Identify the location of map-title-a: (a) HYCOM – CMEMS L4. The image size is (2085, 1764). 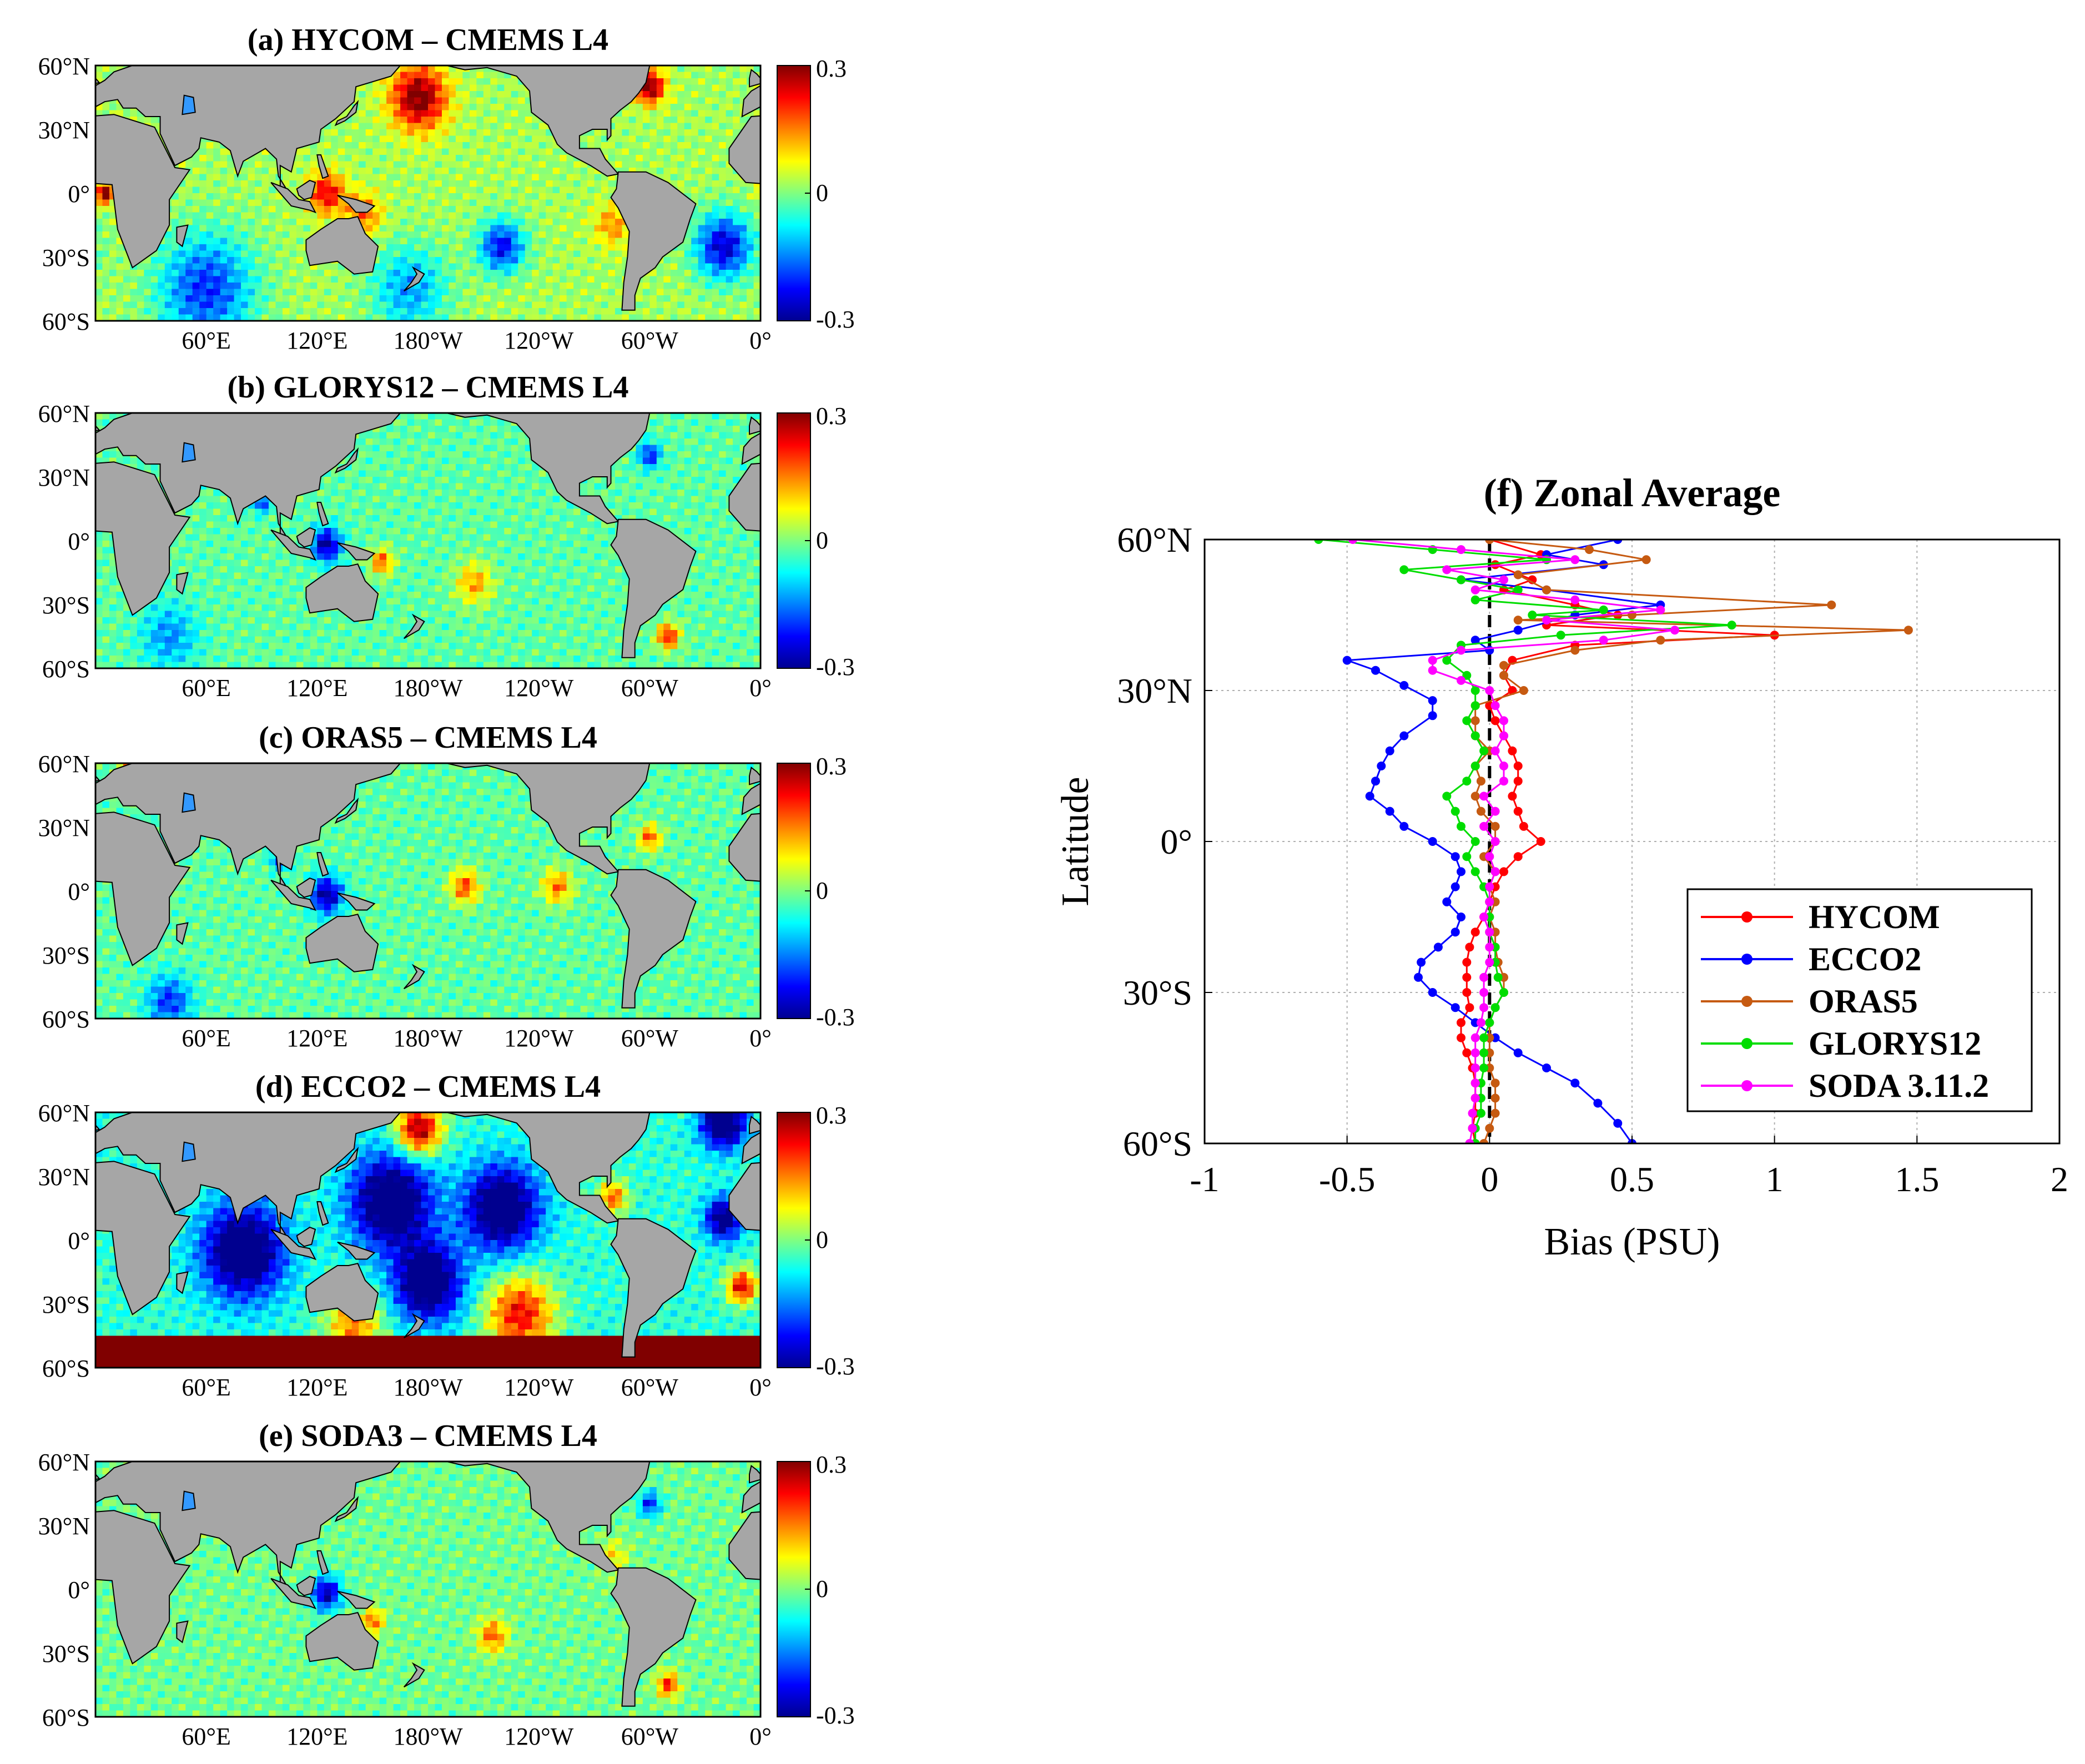
(428, 40).